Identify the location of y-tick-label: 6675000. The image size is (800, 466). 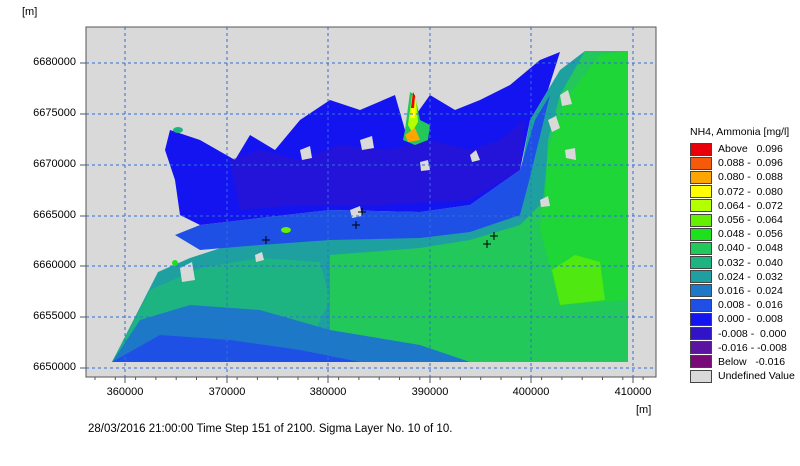
(54, 113).